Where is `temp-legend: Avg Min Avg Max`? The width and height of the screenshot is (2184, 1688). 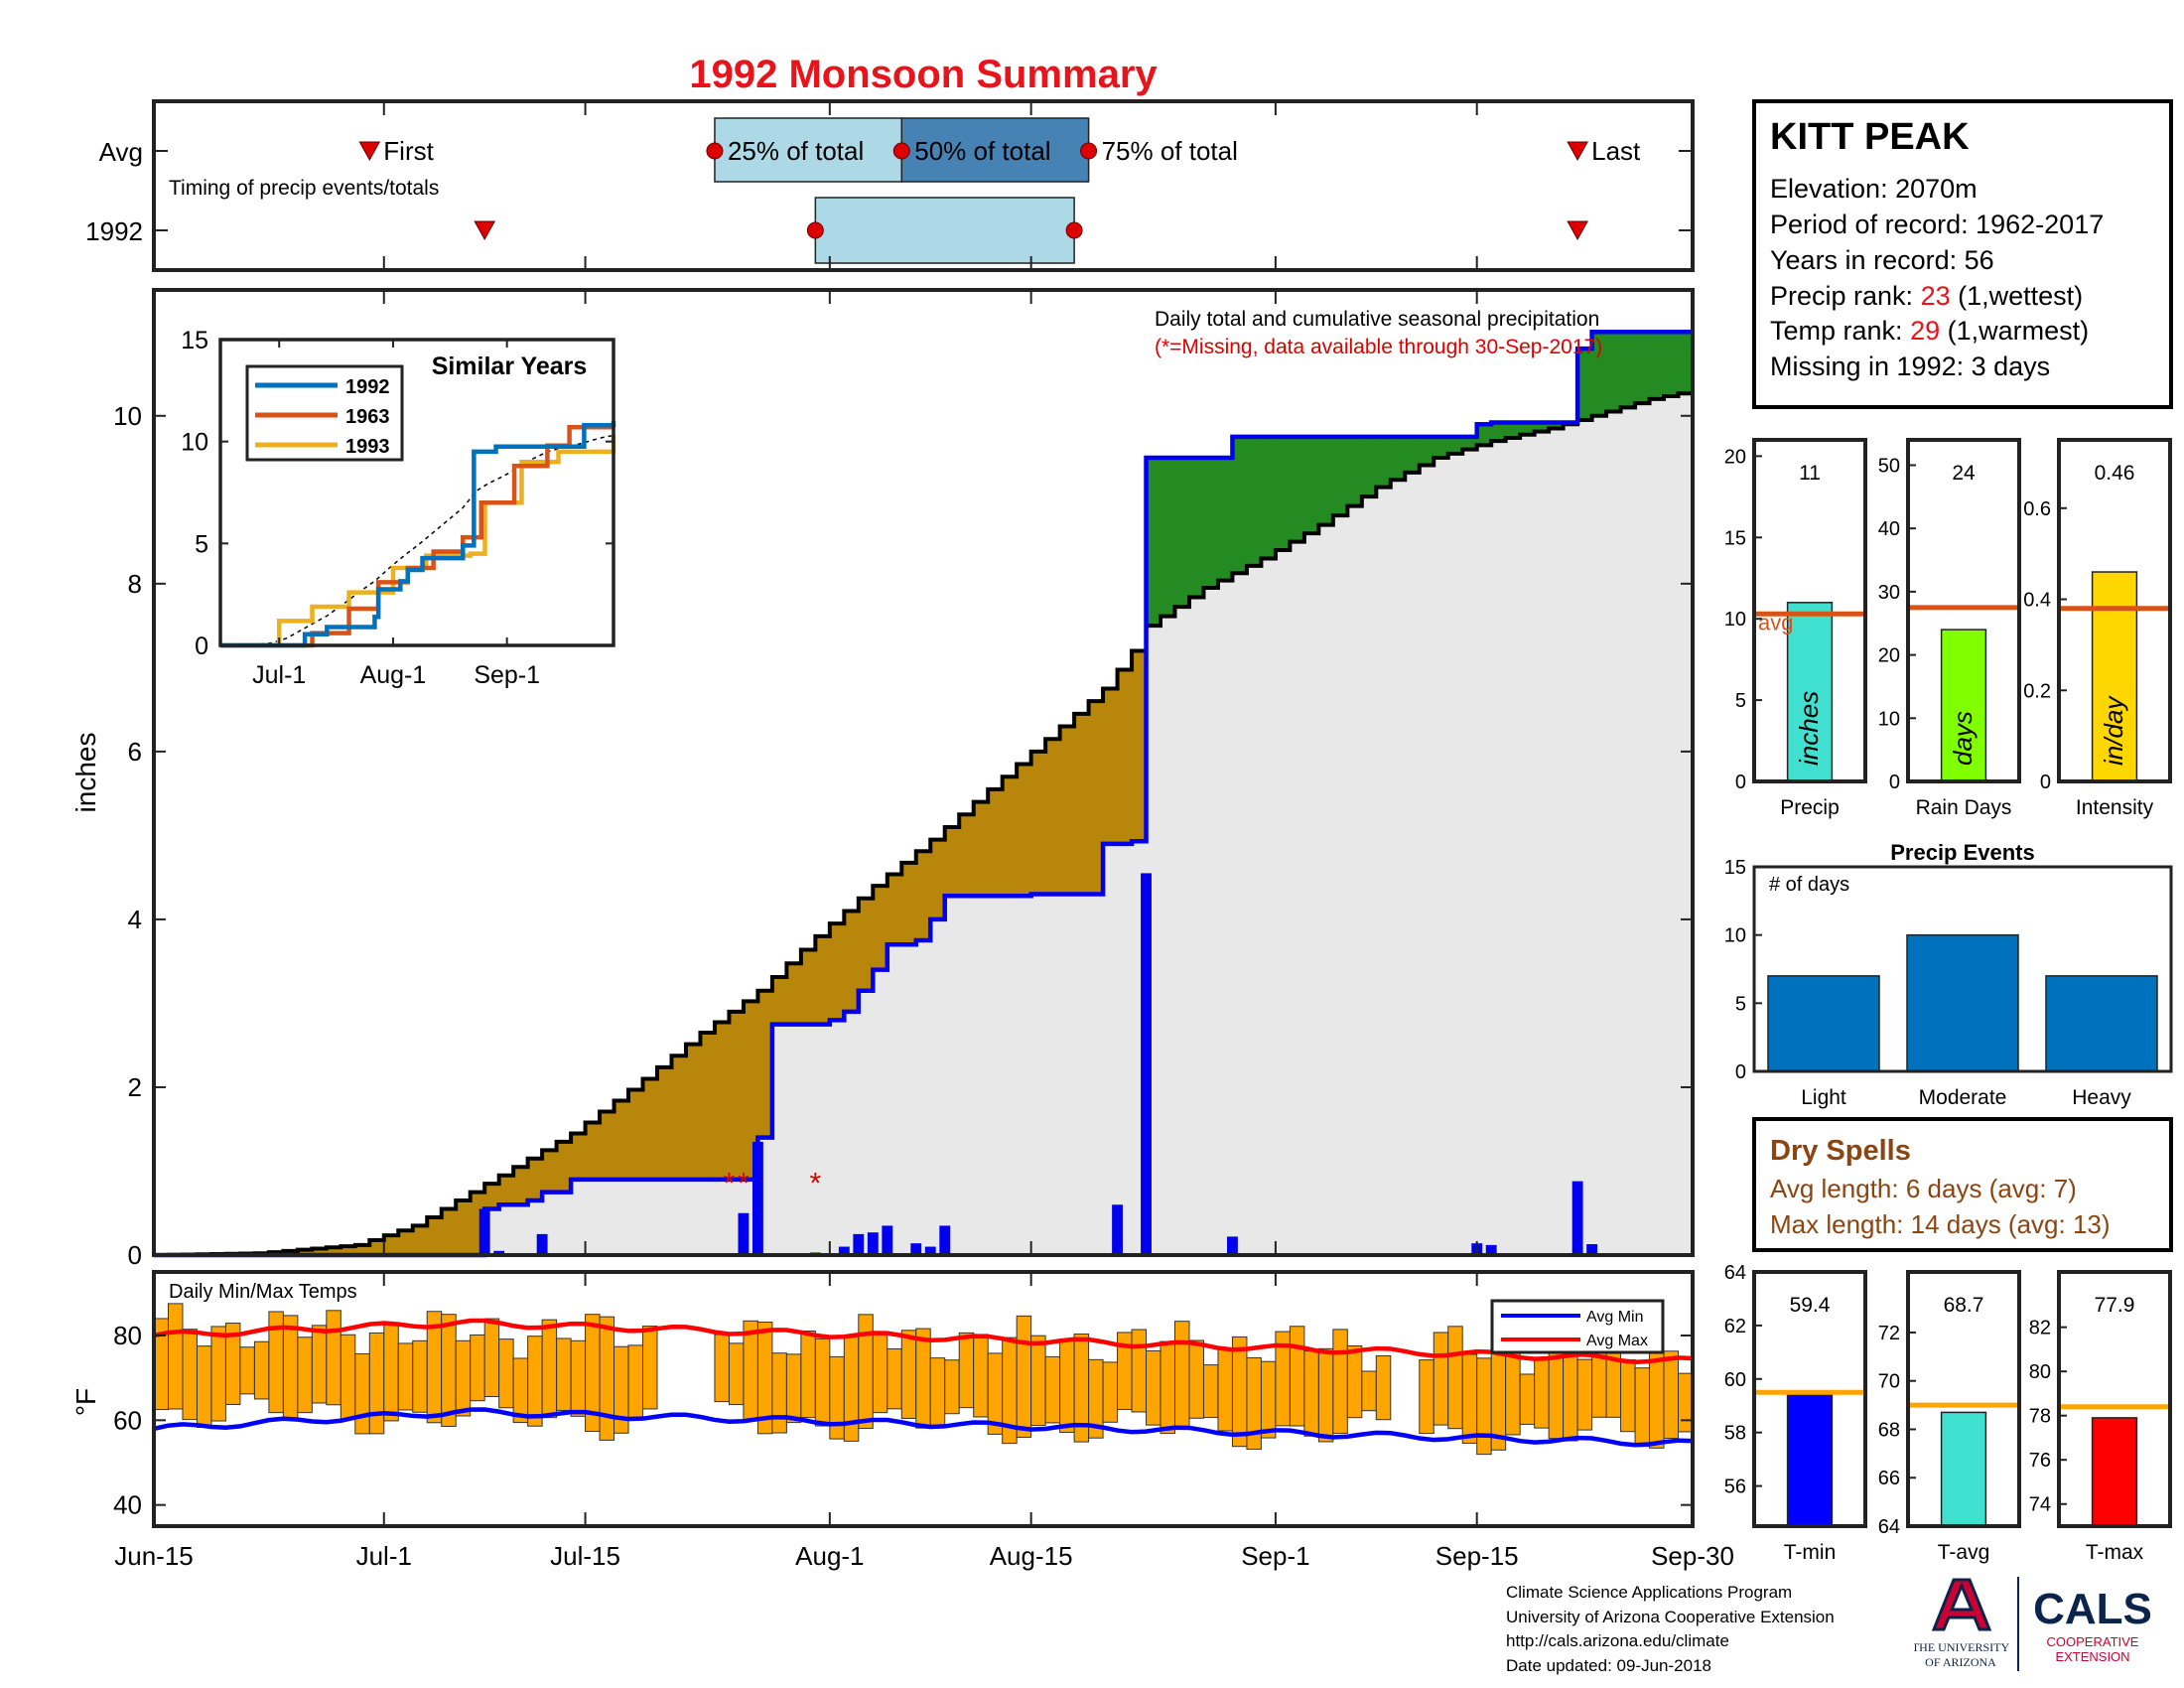 temp-legend: Avg Min Avg Max is located at coordinates (1577, 1326).